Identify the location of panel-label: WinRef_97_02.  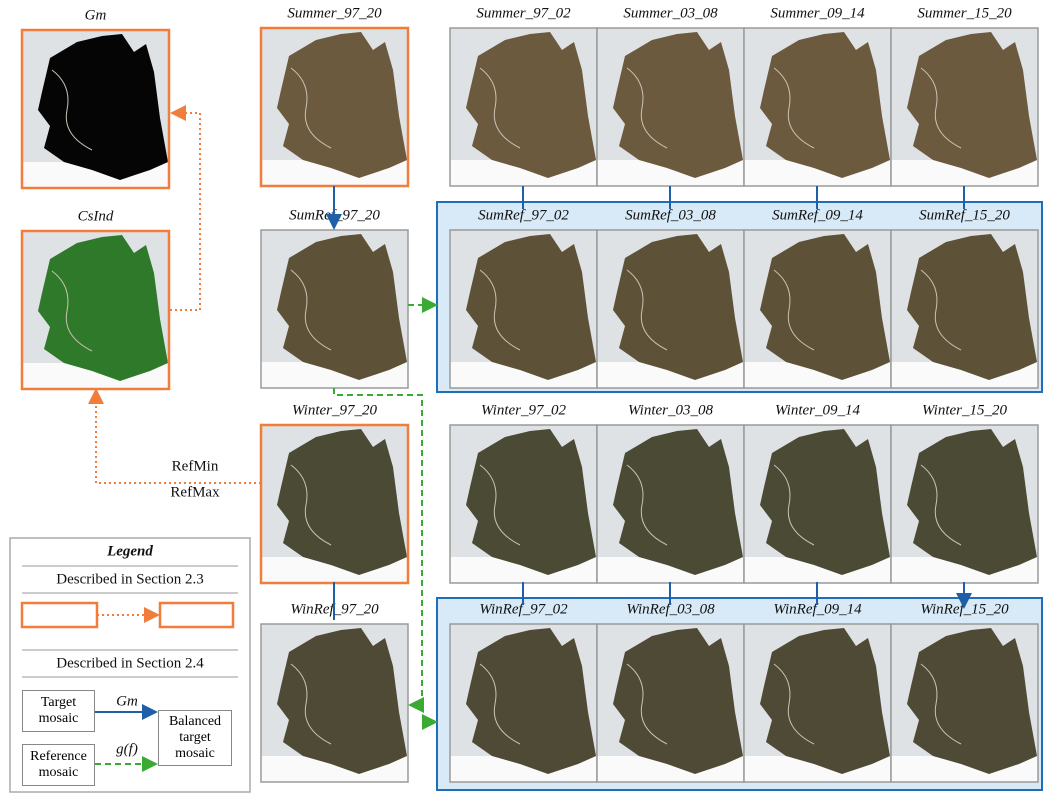
(523, 609).